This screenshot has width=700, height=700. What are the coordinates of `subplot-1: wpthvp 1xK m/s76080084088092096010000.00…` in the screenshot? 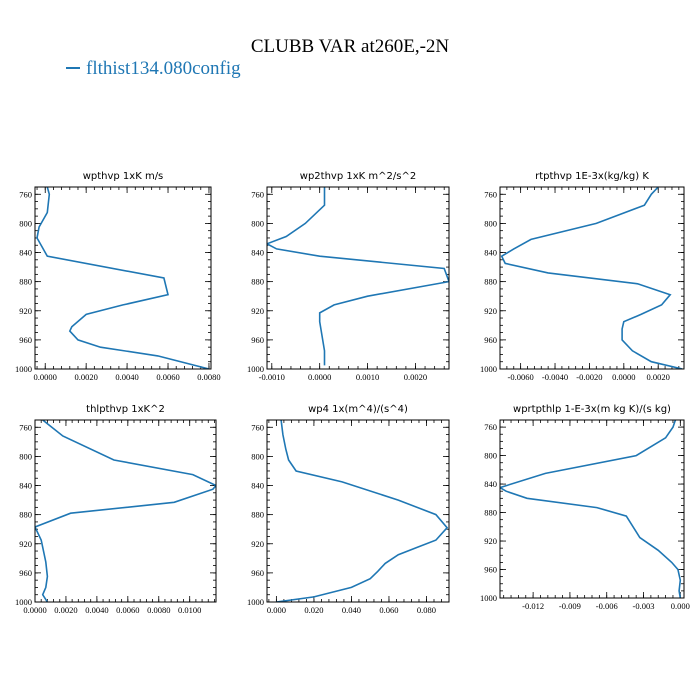 It's located at (118, 276).